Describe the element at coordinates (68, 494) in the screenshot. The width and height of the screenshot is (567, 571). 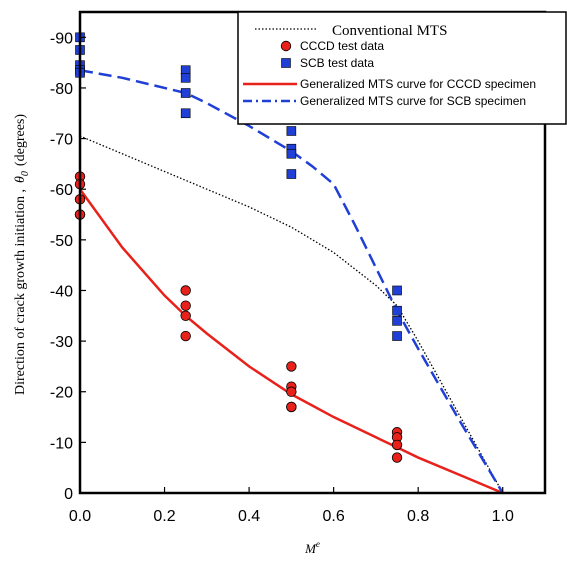
I see `y-tick-label: 0` at that location.